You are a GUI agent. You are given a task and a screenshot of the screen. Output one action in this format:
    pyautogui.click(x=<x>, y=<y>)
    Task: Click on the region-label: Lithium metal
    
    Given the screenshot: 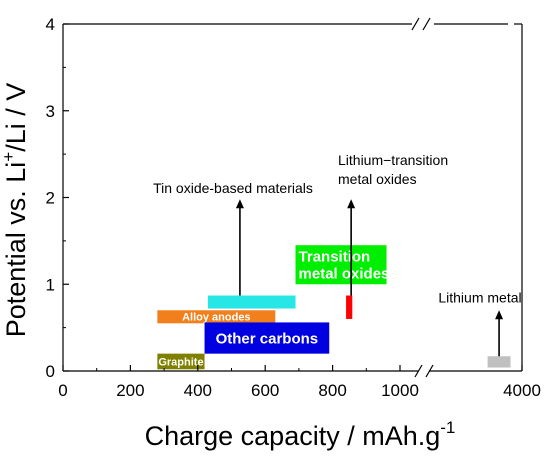 What is the action you would take?
    pyautogui.click(x=479, y=297)
    